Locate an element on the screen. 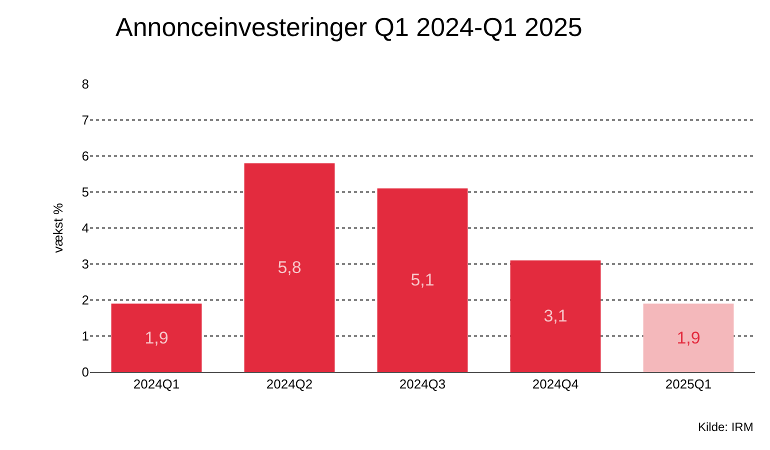 The width and height of the screenshot is (770, 450). y-tick-label: 5 is located at coordinates (85, 192).